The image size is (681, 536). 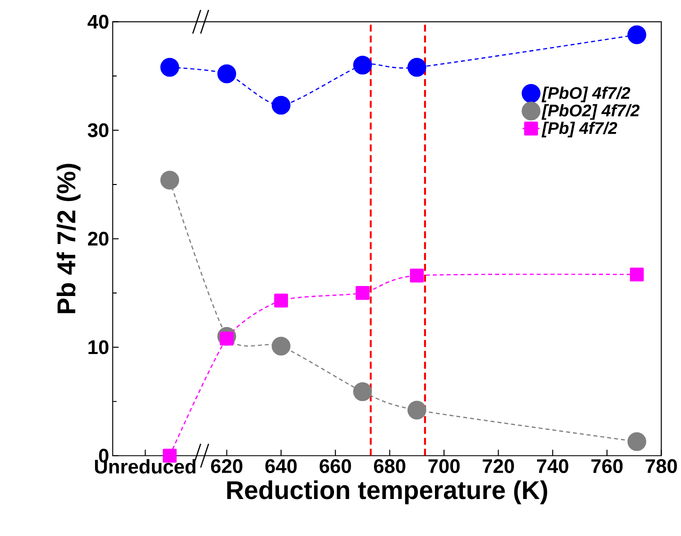 What do you see at coordinates (498, 466) in the screenshot?
I see `x-tick-label: 720` at bounding box center [498, 466].